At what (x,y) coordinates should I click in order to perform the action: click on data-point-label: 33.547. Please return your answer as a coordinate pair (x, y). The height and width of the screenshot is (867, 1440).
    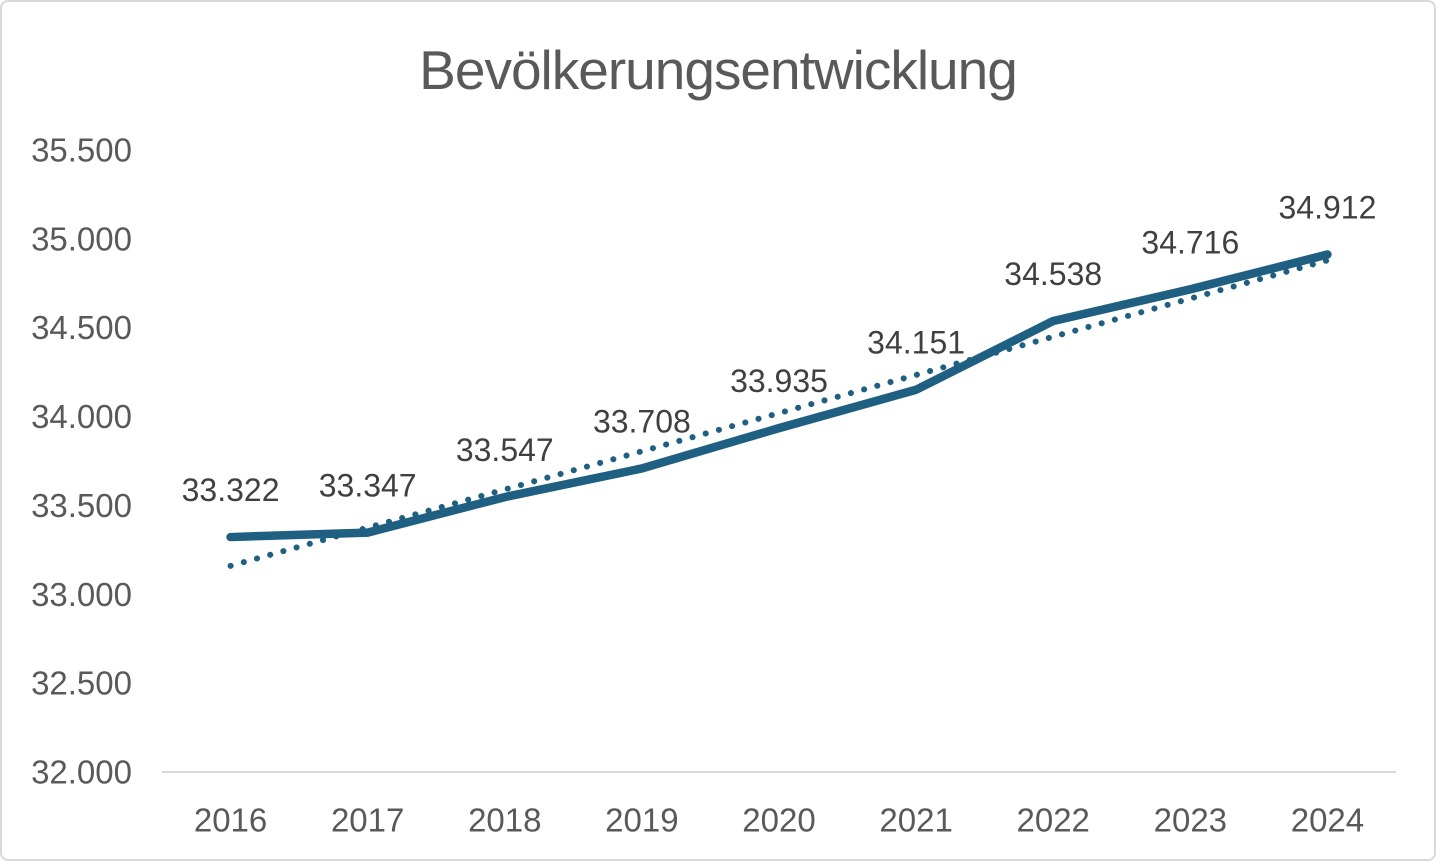
    Looking at the image, I should click on (505, 450).